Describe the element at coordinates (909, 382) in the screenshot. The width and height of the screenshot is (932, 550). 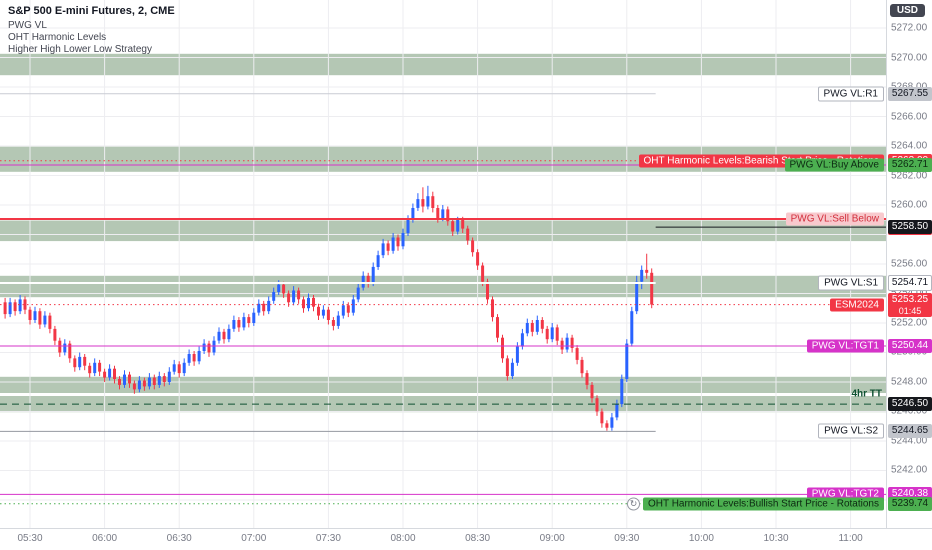
I see `price-tick-label: 5248.00` at that location.